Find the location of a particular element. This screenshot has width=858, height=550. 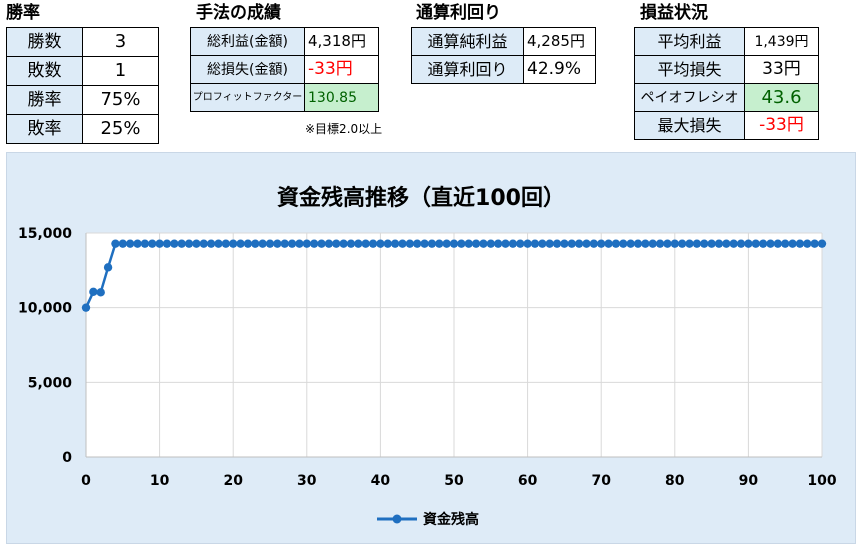

table-row: 平均利益 1,439円 is located at coordinates (726, 41).